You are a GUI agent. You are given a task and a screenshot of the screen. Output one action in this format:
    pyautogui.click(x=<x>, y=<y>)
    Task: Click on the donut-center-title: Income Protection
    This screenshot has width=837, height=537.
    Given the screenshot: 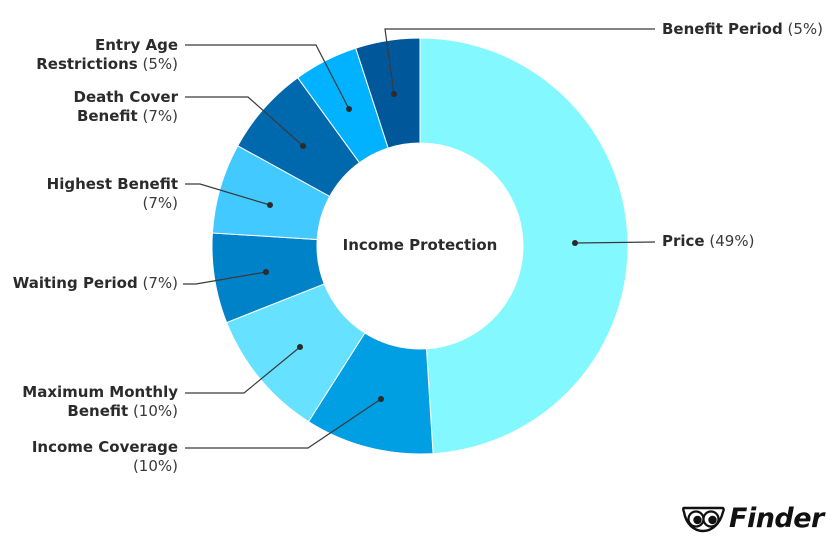 What is the action you would take?
    pyautogui.click(x=420, y=245)
    